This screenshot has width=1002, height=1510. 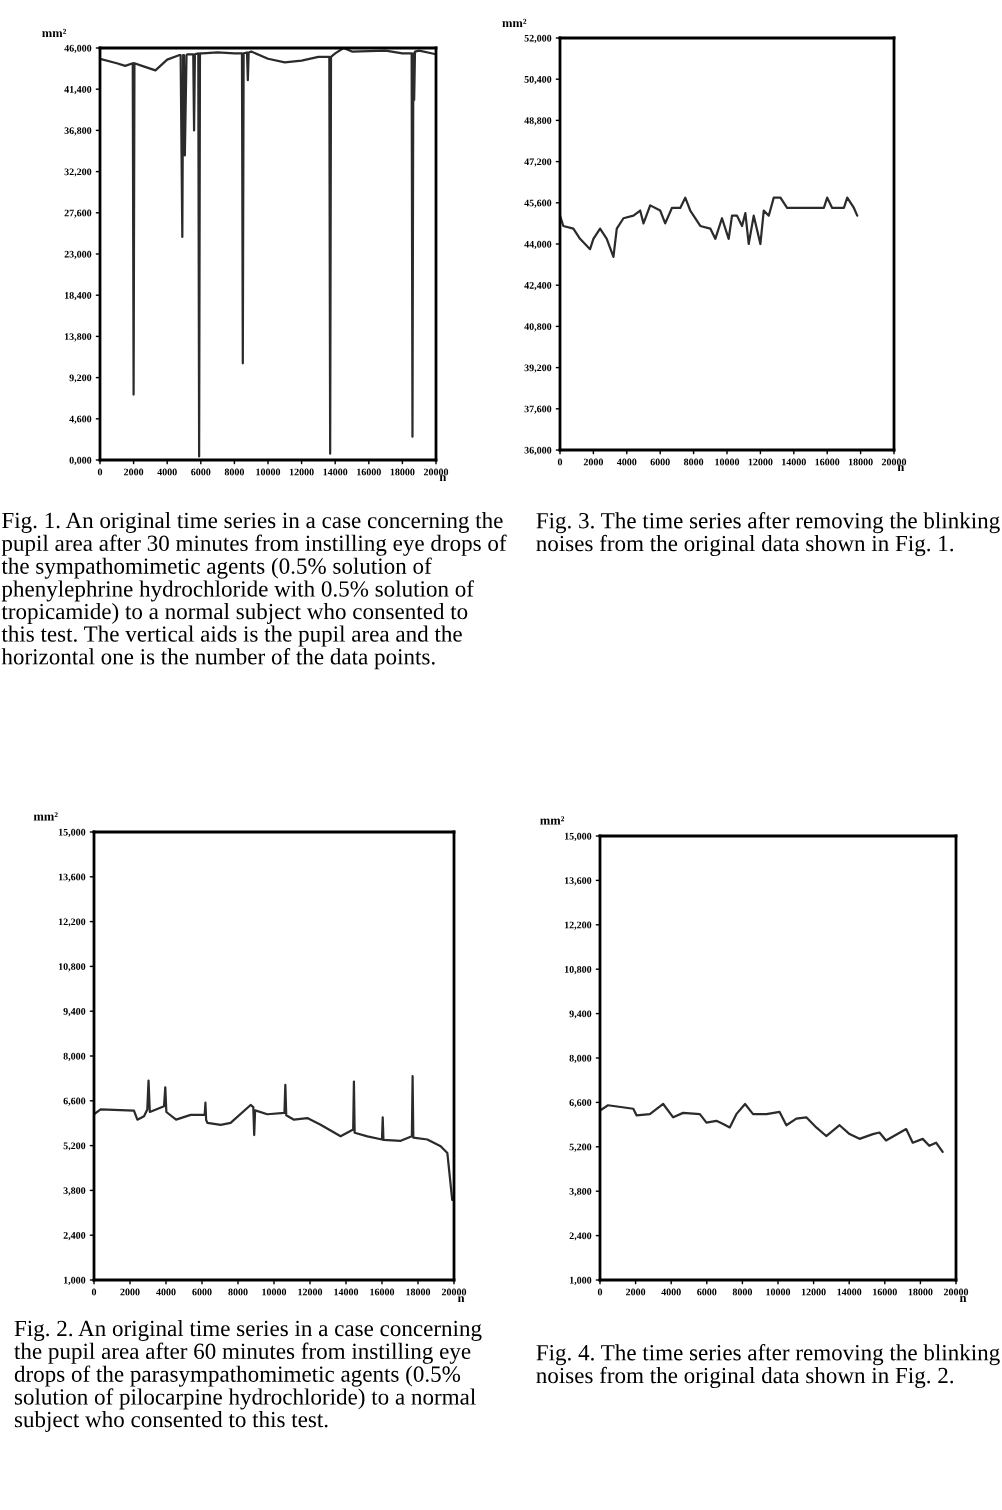 I want to click on caption: Fig. 4. The time series after removing the blinking noises from the original data shown in Fig. 2., so click(x=768, y=1366).